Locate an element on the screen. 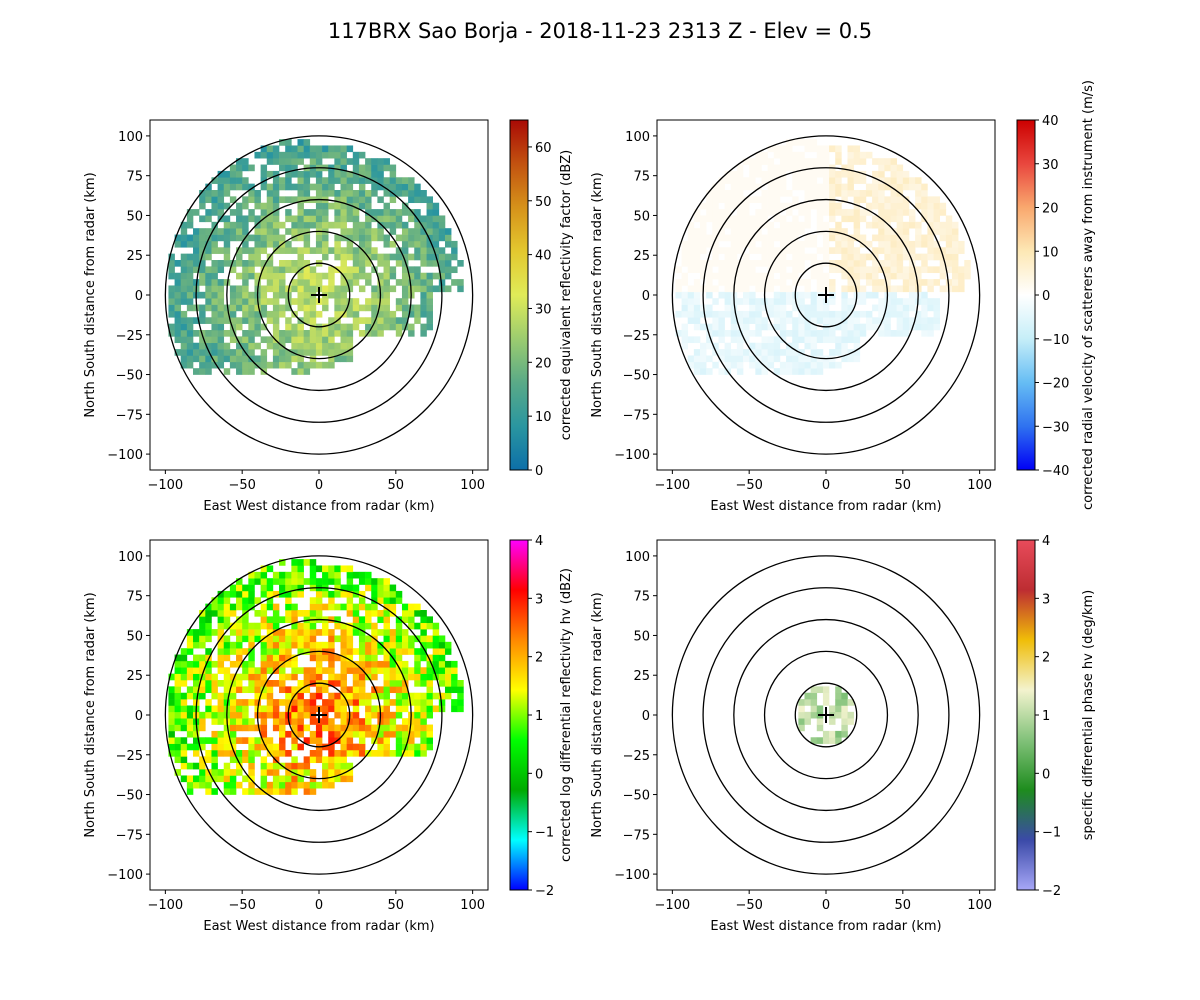 This screenshot has width=1200, height=1000. x-tick-label: −100 is located at coordinates (166, 485).